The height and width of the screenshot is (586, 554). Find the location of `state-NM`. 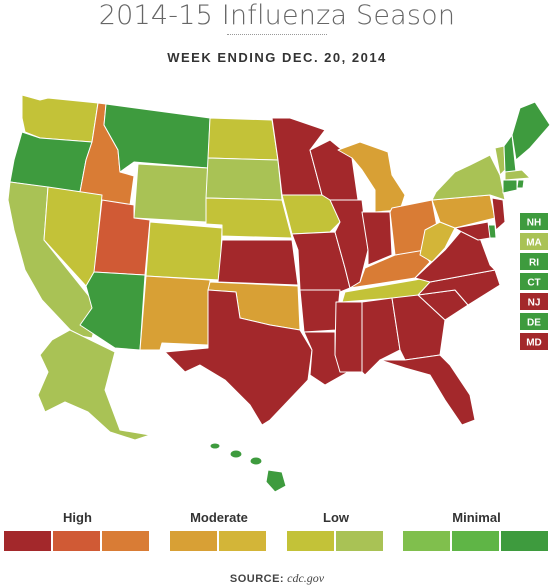

state-NM is located at coordinates (175, 313).